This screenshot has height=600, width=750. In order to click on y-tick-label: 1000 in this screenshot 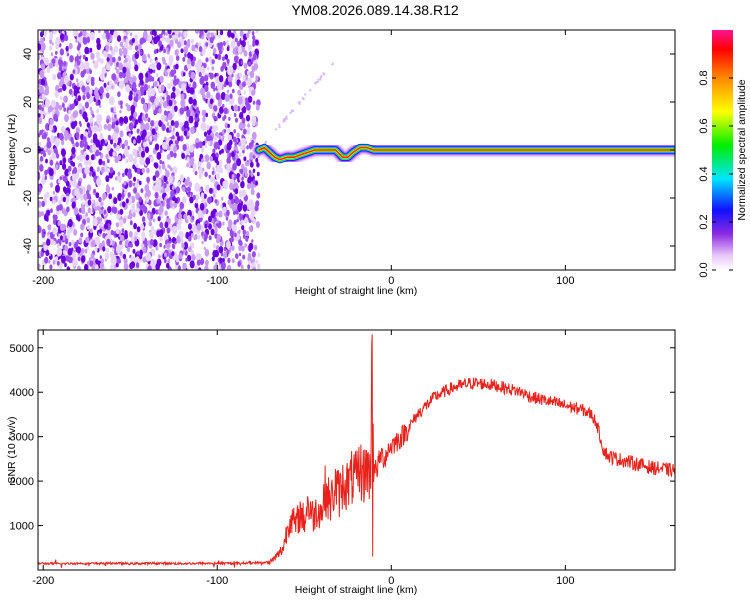, I will do `click(22, 527)`.